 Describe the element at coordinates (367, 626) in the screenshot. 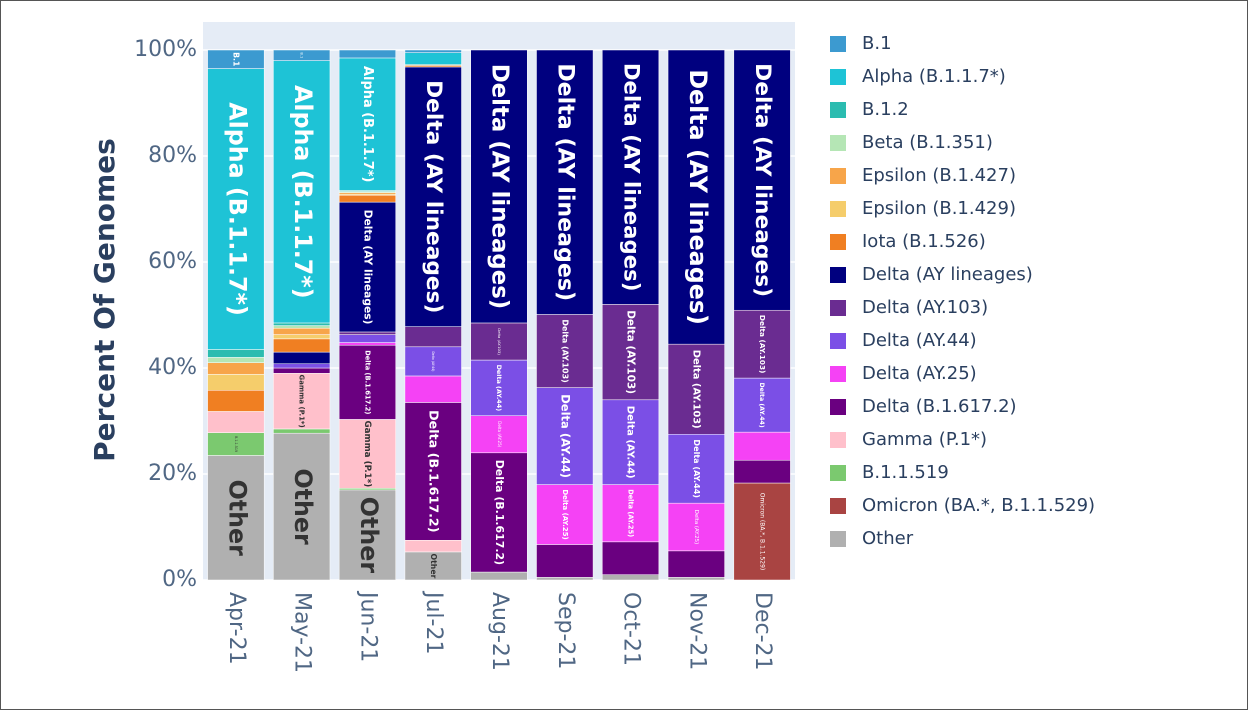

I see `x-tick-label: Jun-21` at that location.